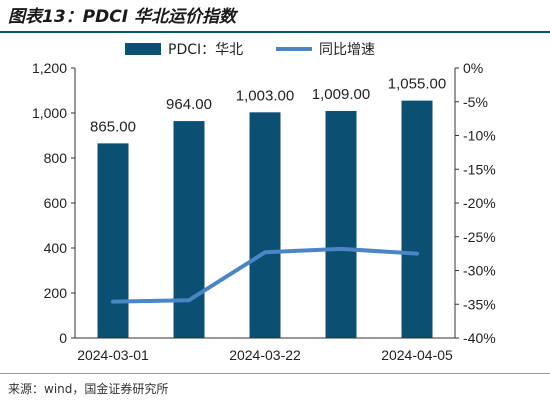 This screenshot has width=550, height=404. Describe the element at coordinates (88, 389) in the screenshot. I see `source-note: 来源：wind，国金证券研究所` at that location.